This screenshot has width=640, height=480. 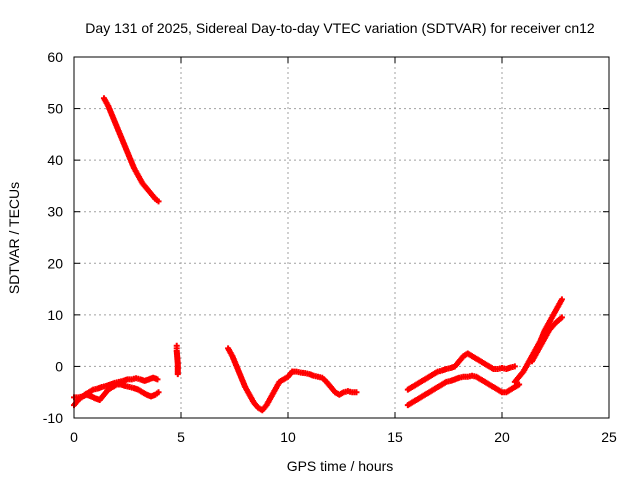 I want to click on y-tick-label: 60, so click(x=55, y=57).